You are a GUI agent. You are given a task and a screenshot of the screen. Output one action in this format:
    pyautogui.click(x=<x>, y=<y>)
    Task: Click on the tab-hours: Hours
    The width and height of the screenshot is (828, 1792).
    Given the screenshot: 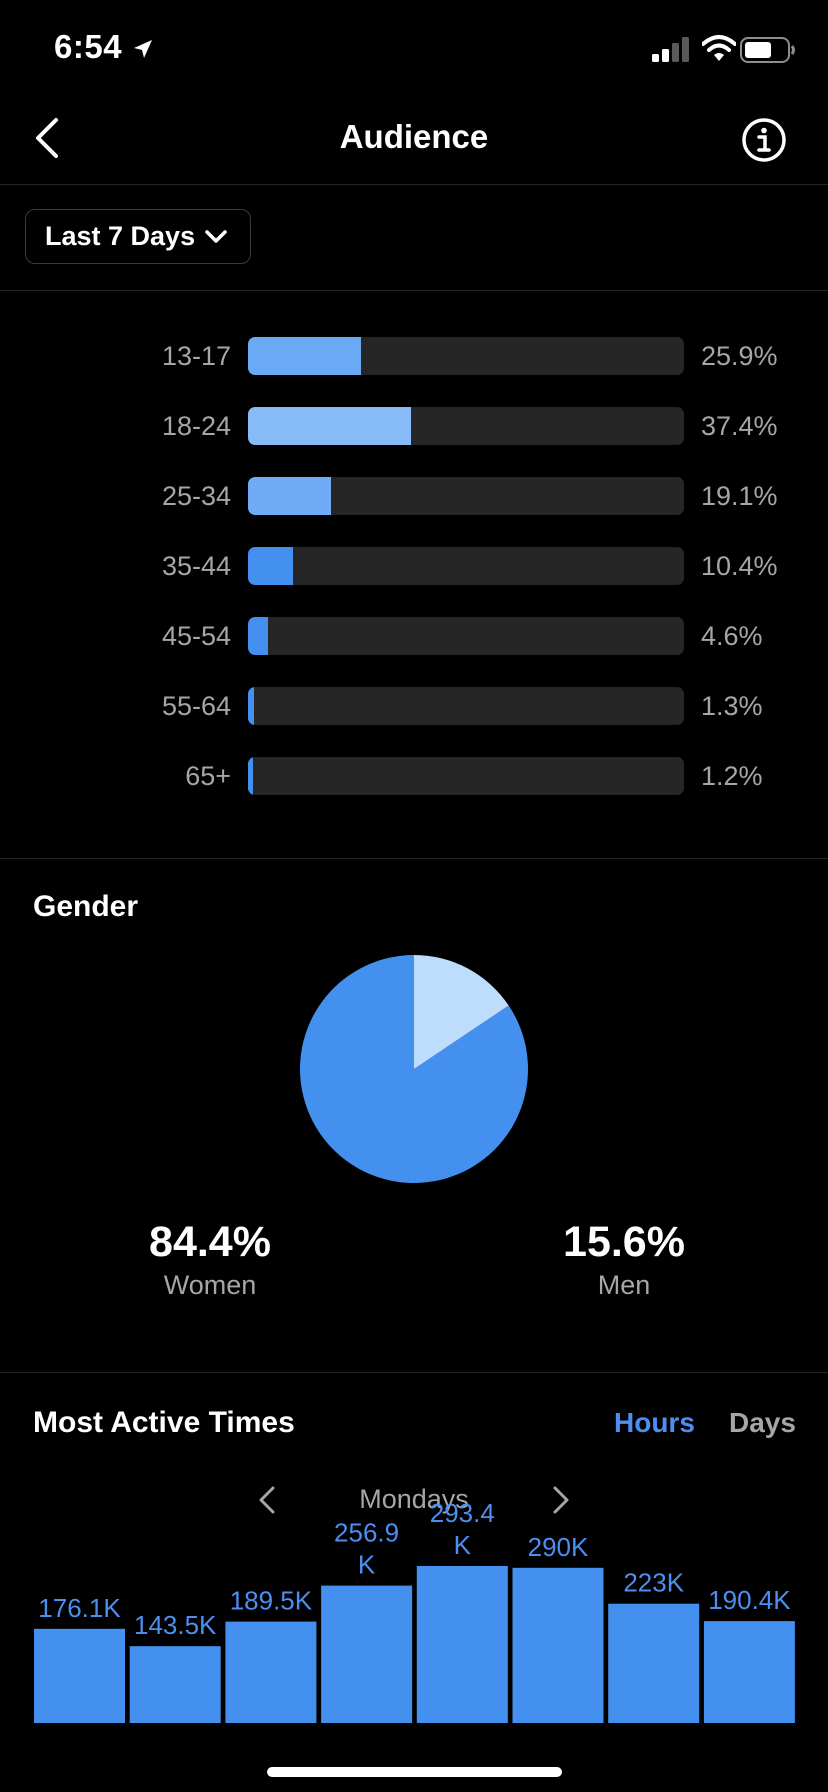 What is the action you would take?
    pyautogui.click(x=654, y=1422)
    